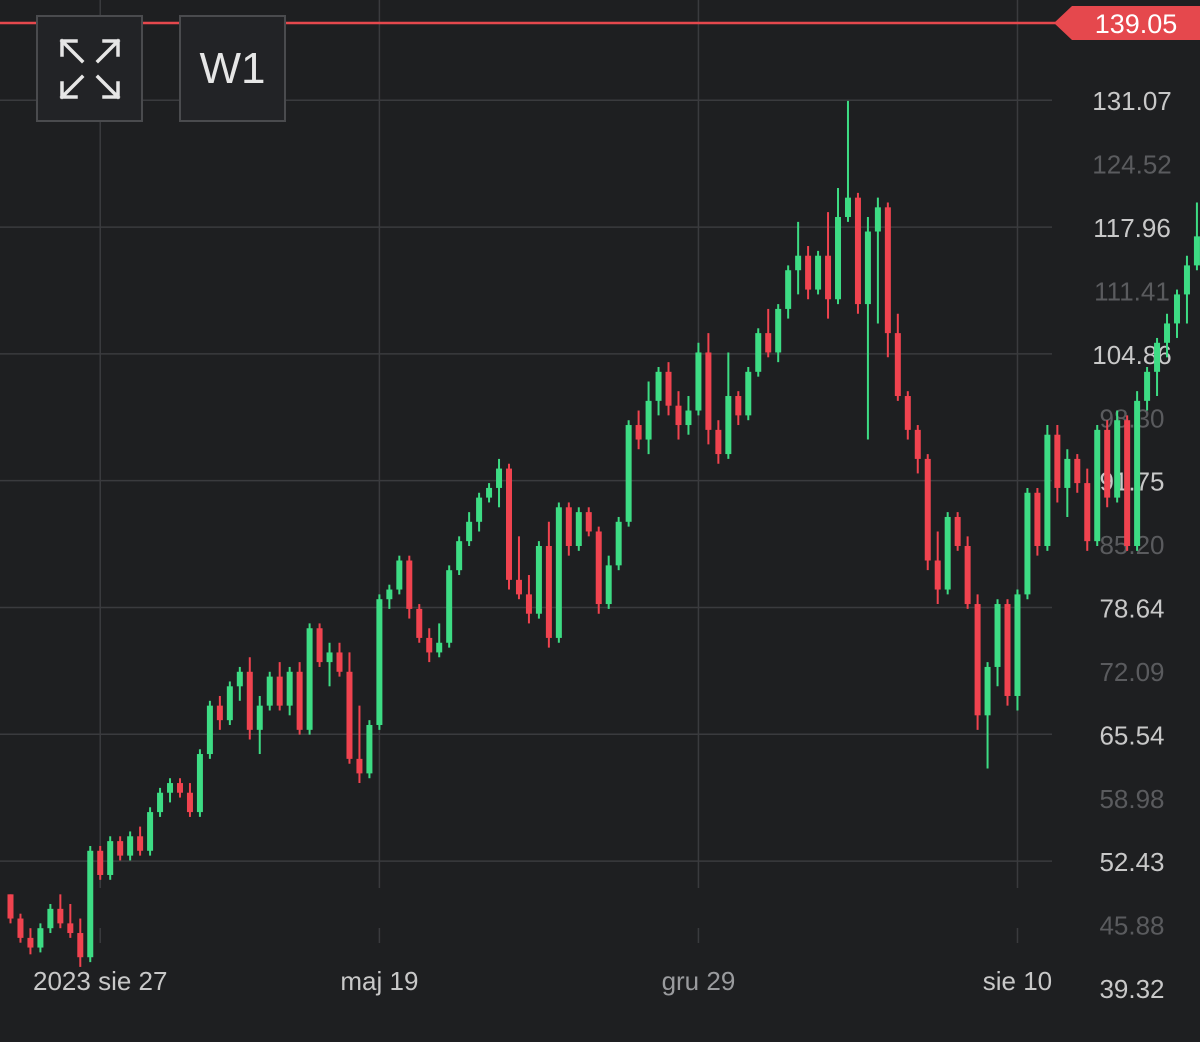  Describe the element at coordinates (1017, 981) in the screenshot. I see `x-tick-label: sie 10` at that location.